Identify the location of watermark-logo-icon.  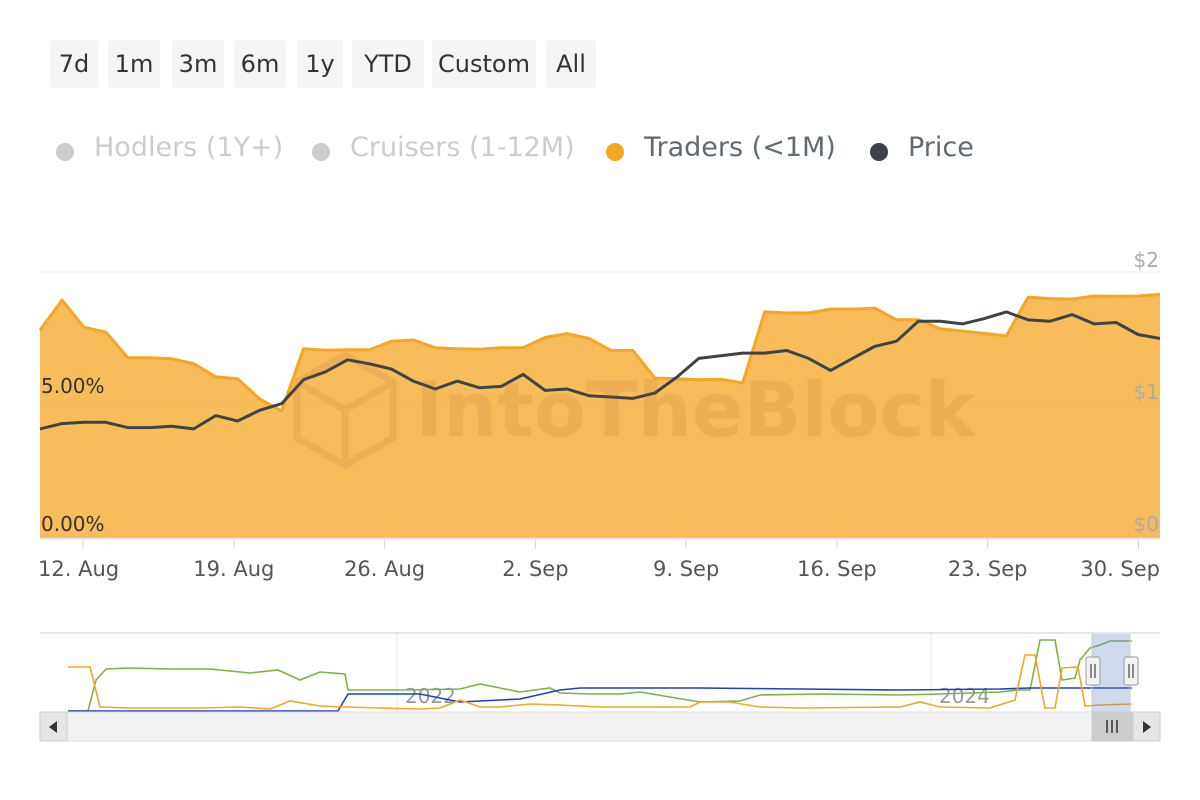
(345, 410).